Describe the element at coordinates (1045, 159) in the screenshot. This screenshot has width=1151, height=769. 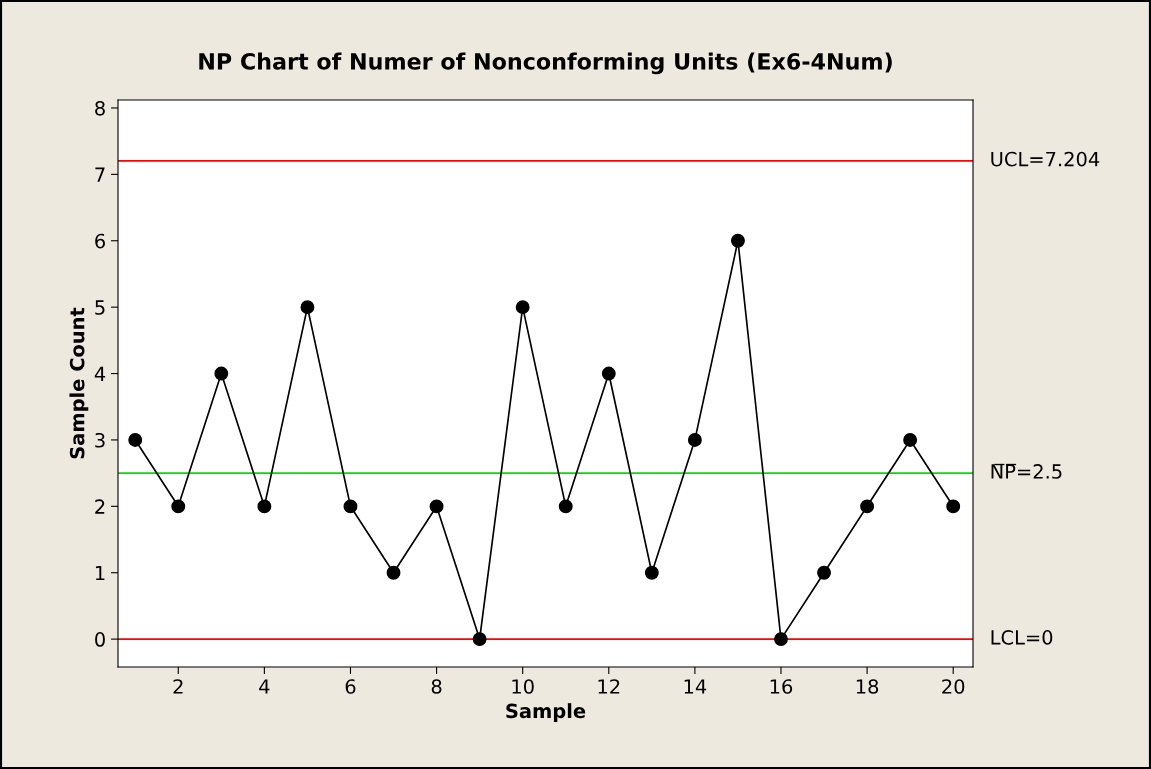
I see `ref-line-label: UCL=7.204` at that location.